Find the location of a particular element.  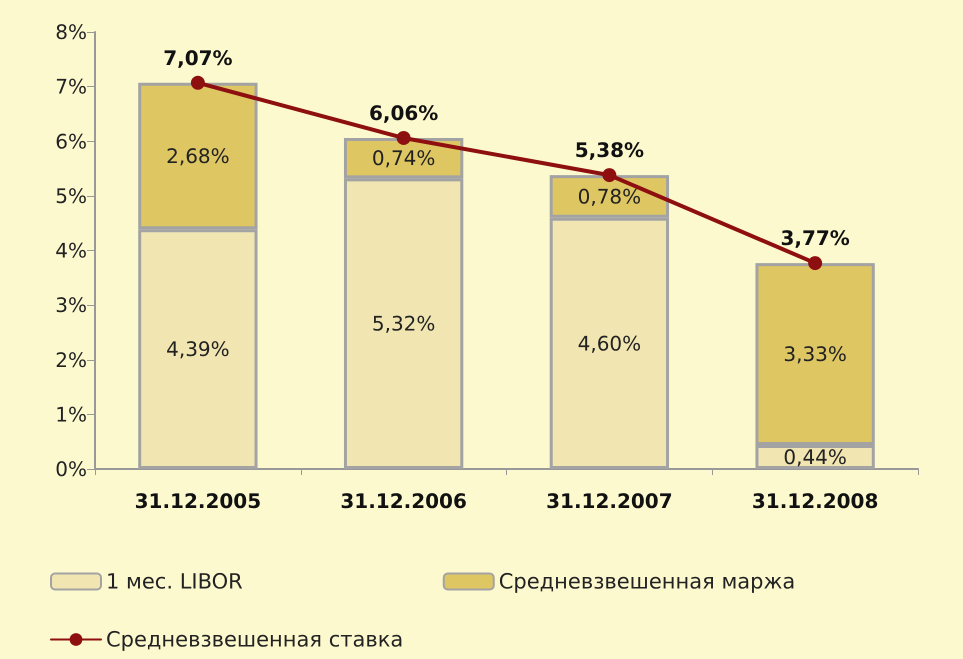

data-label: 6,06% is located at coordinates (403, 112).